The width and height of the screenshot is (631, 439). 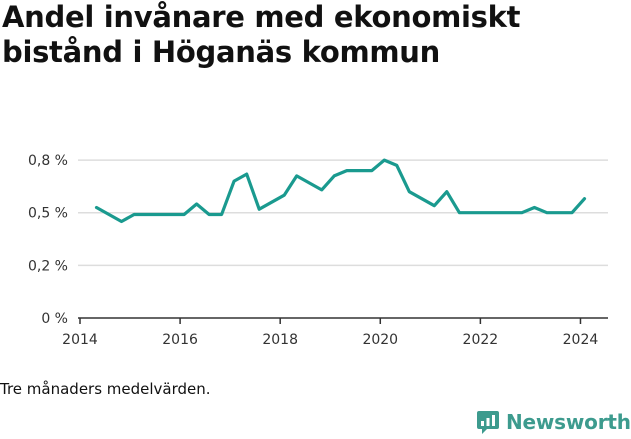 I want to click on newsworthy-logo: Newsworthy, so click(x=553, y=422).